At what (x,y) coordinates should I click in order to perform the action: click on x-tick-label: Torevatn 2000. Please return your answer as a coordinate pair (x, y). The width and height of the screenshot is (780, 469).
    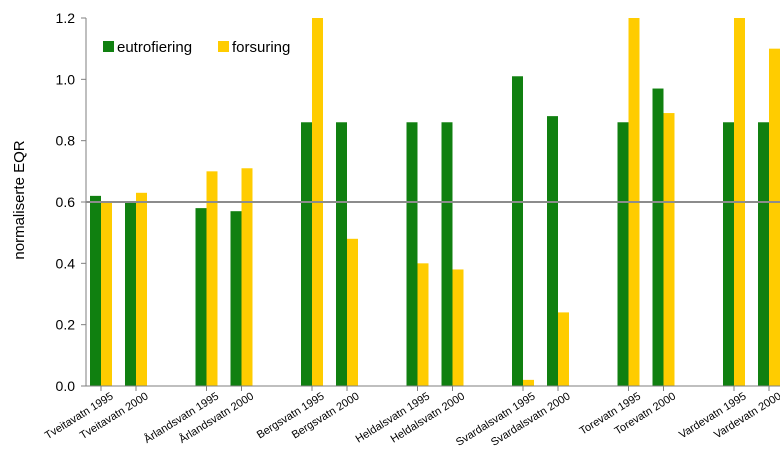
    Looking at the image, I should click on (645, 413).